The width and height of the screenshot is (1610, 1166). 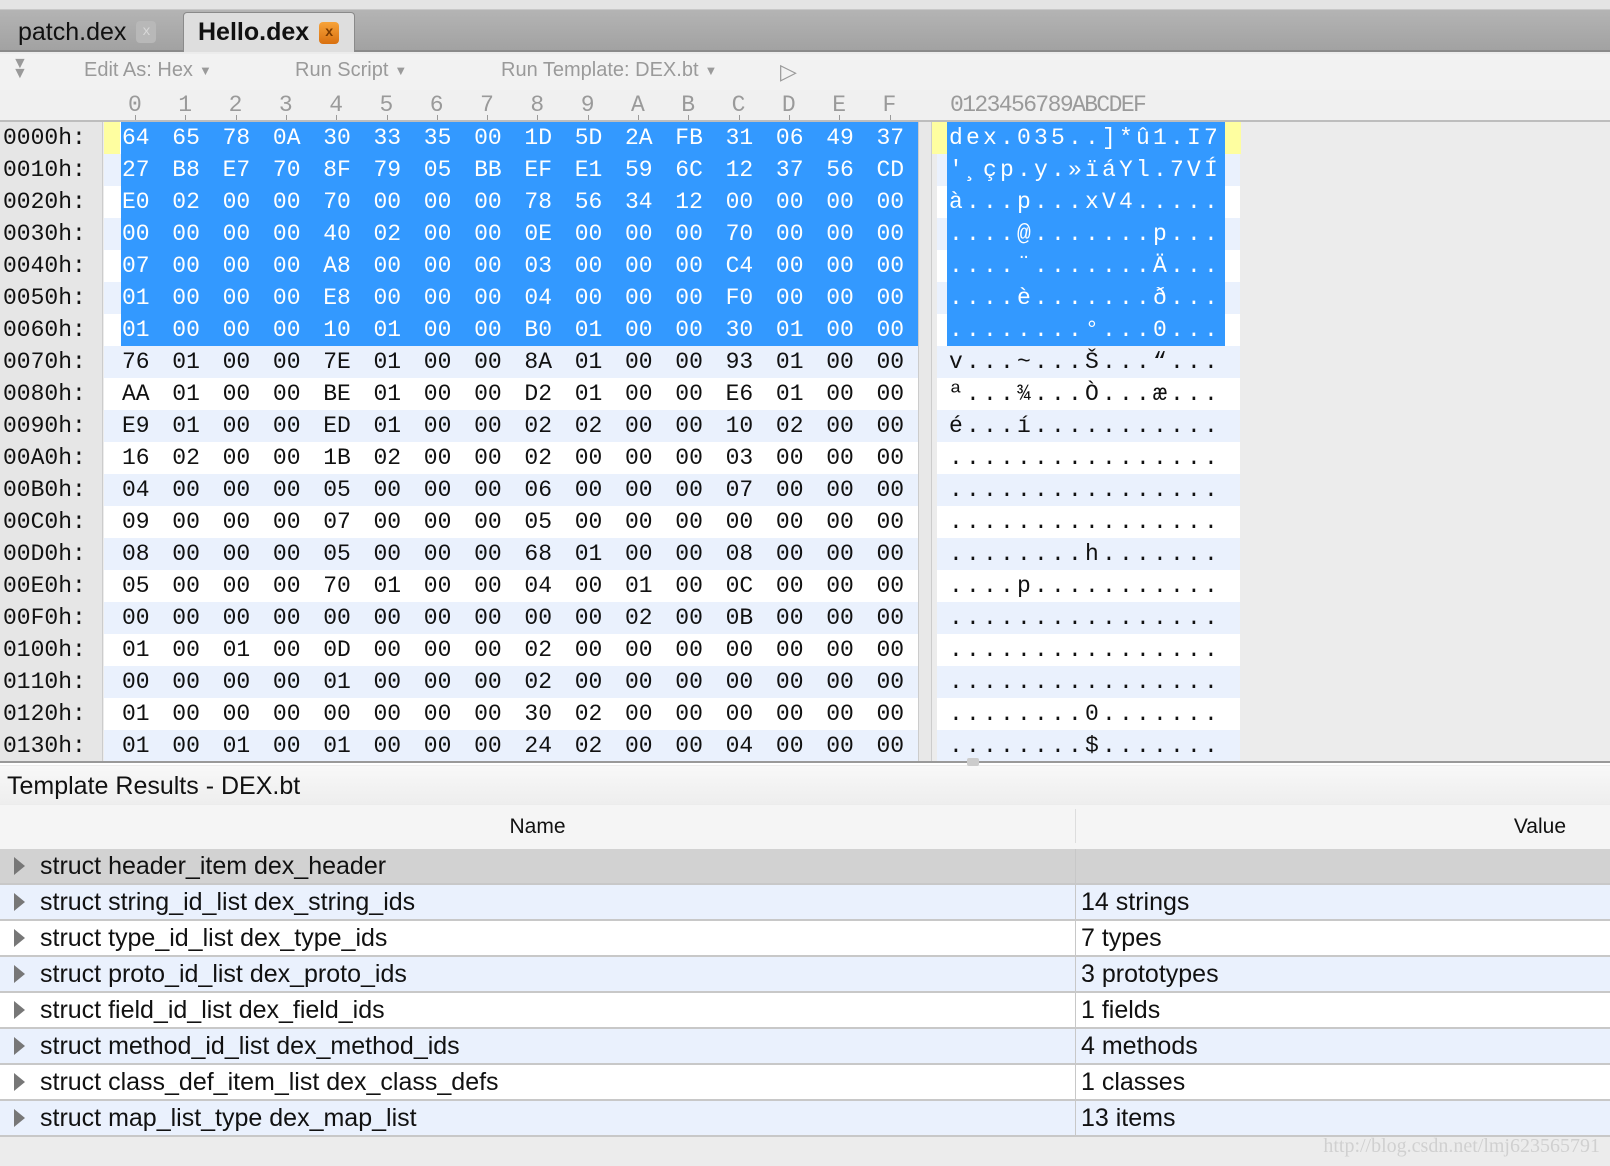 What do you see at coordinates (739, 362) in the screenshot?
I see `hex-byte: 93` at bounding box center [739, 362].